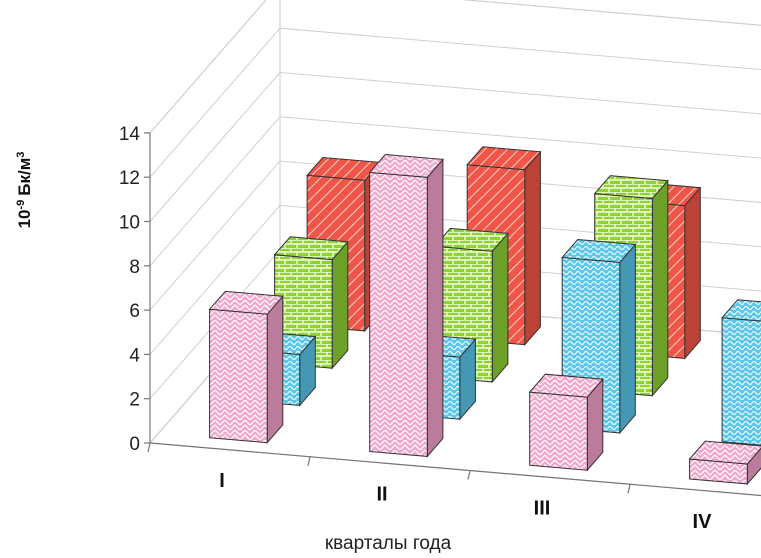 The image size is (761, 558). I want to click on bar-2015-IV, so click(724, 463).